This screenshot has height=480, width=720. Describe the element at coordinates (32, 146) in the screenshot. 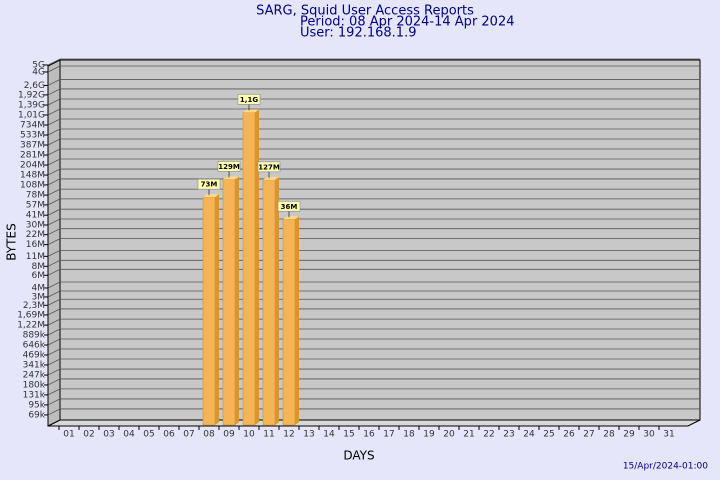

I see `y-tick-label: 387M` at that location.